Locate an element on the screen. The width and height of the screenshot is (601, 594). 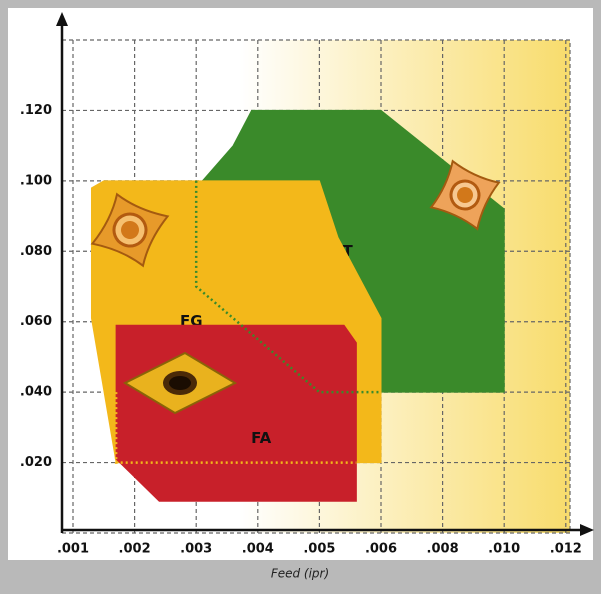
region-label: FA is located at coordinates (261, 438).